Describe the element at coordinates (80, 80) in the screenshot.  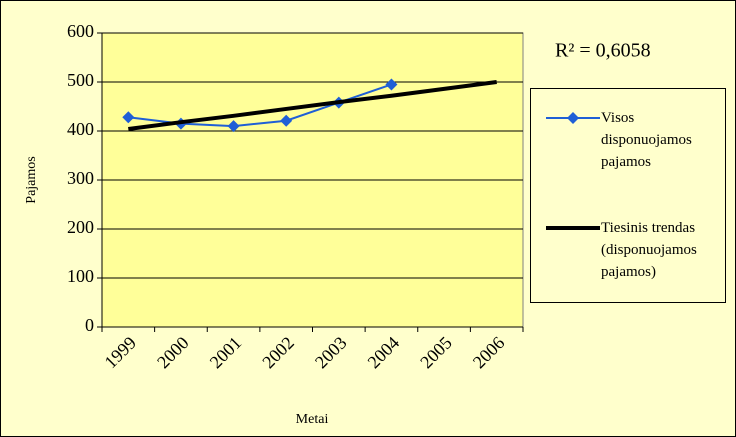
I see `y-tick-label: 500` at that location.